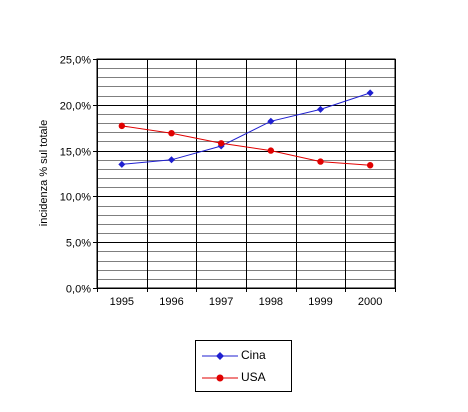 The image size is (468, 412). Describe the element at coordinates (220, 378) in the screenshot. I see `legend-marker-usa` at that location.